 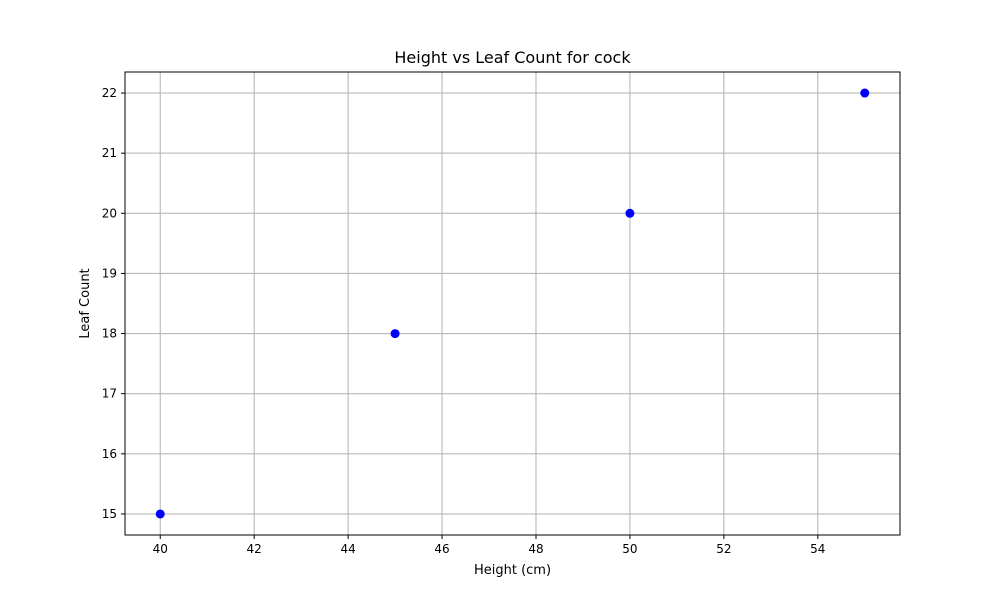 What do you see at coordinates (347, 549) in the screenshot?
I see `x-tick-label: 44` at bounding box center [347, 549].